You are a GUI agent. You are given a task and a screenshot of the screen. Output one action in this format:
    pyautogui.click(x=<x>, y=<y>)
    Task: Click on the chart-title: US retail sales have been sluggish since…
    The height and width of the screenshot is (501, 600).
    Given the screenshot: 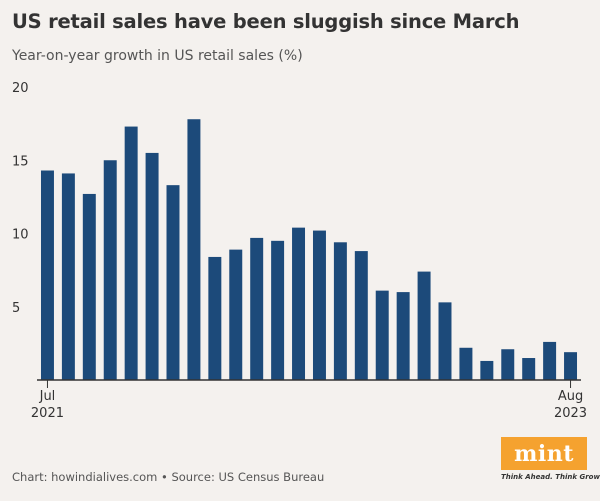 What is the action you would take?
    pyautogui.click(x=266, y=21)
    